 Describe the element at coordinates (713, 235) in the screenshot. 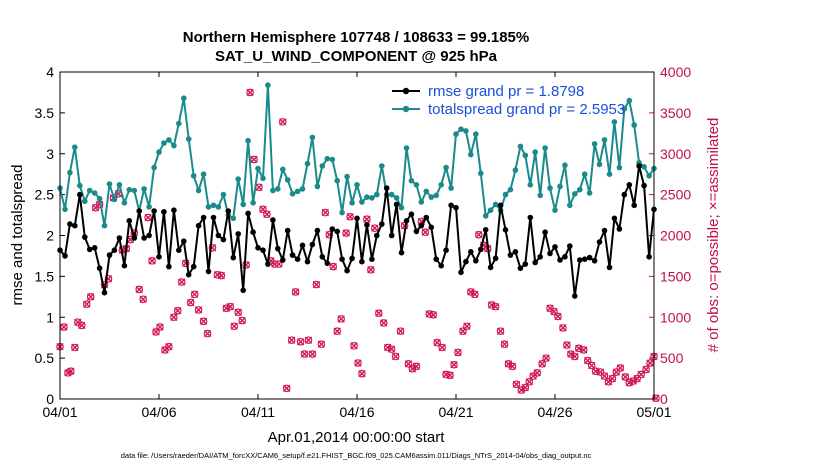

I see `y2-axis-label: # of obs: o=possible; ×=assimilated` at that location.